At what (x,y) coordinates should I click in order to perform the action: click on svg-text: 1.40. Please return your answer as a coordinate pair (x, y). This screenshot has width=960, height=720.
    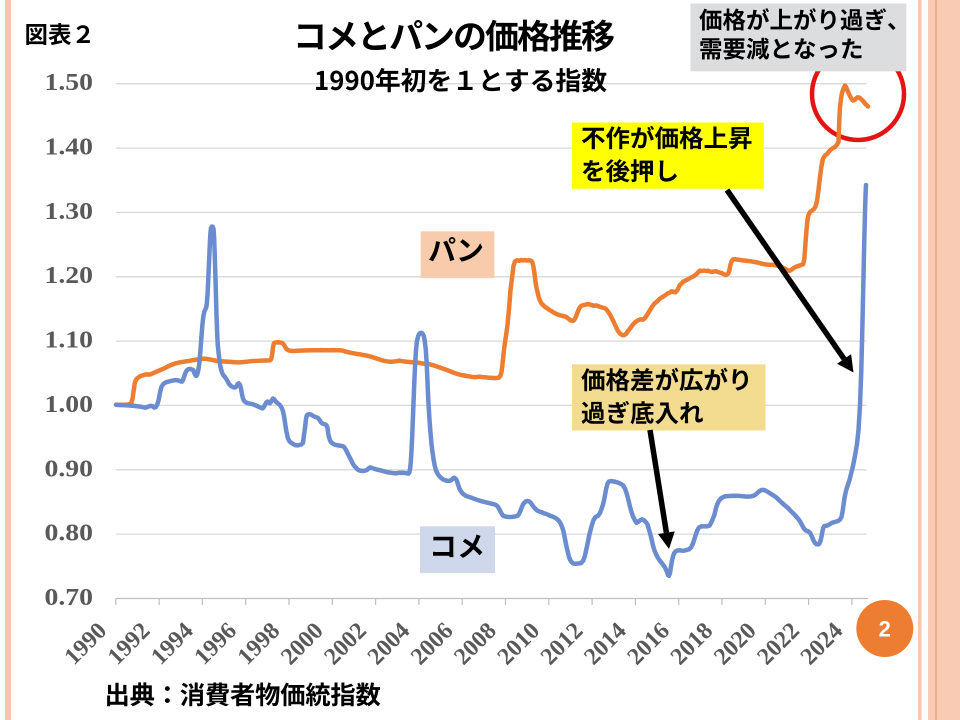
    Looking at the image, I should click on (69, 148).